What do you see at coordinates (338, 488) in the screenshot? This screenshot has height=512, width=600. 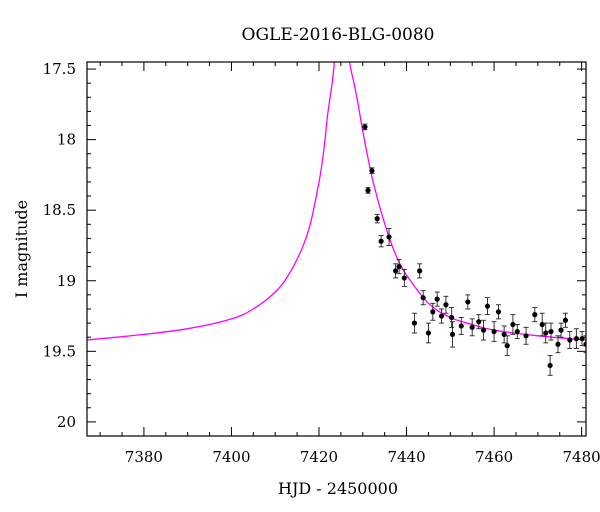 I see `x-axis-label: HJD - 2450000` at bounding box center [338, 488].